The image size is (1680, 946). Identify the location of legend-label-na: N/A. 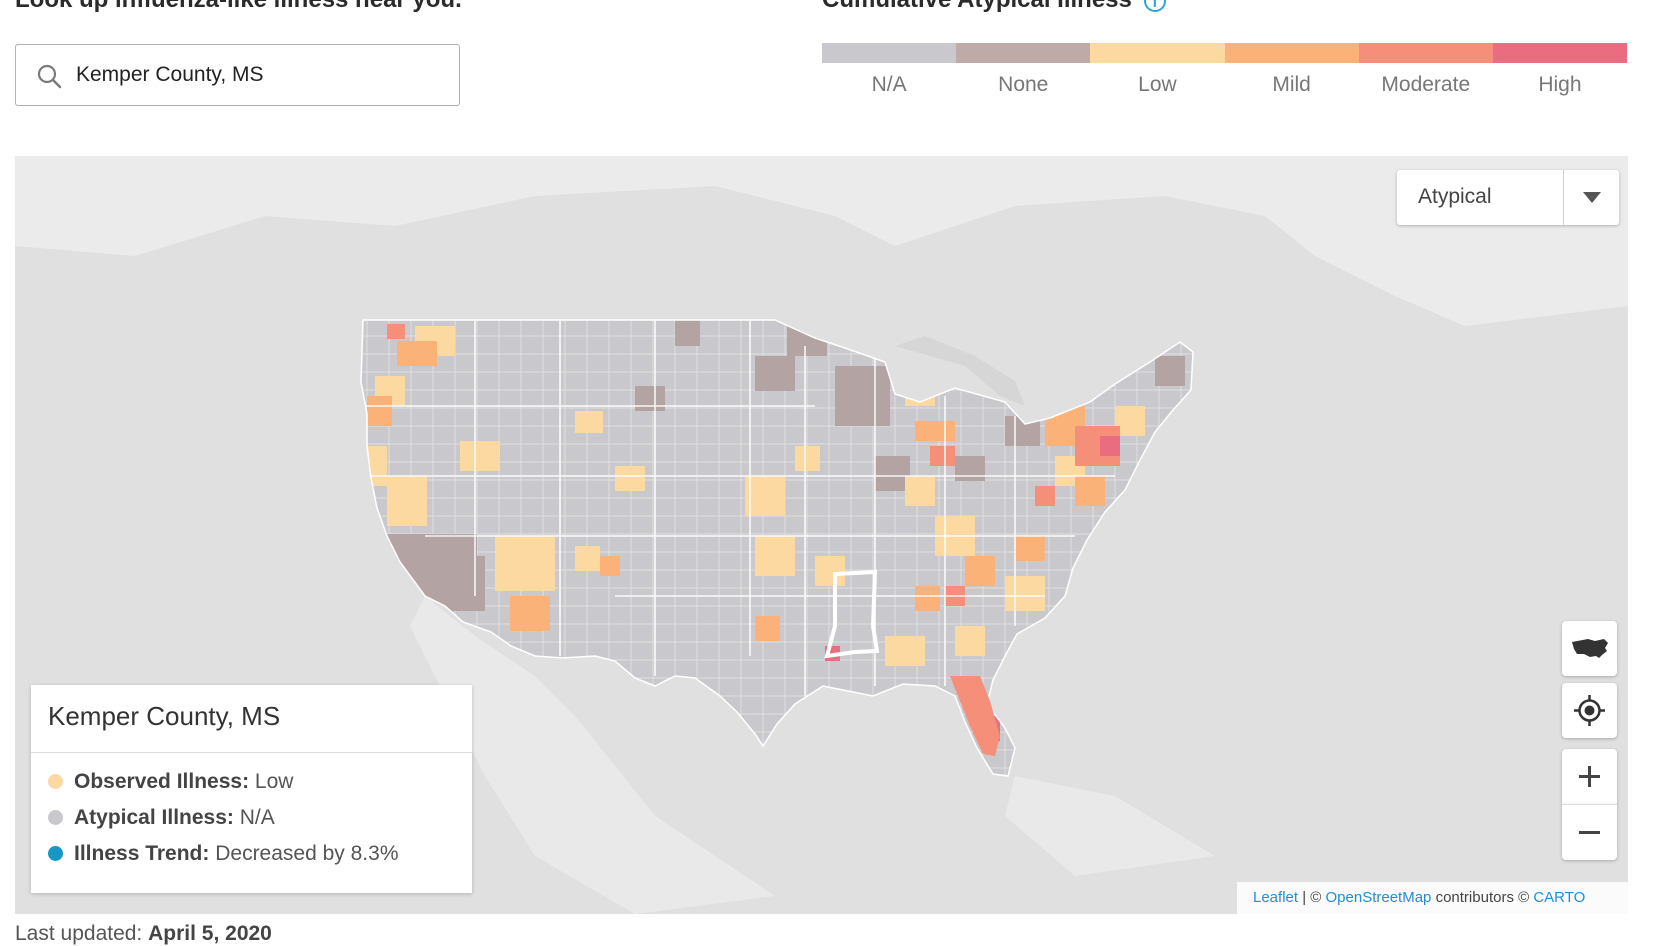
(889, 84).